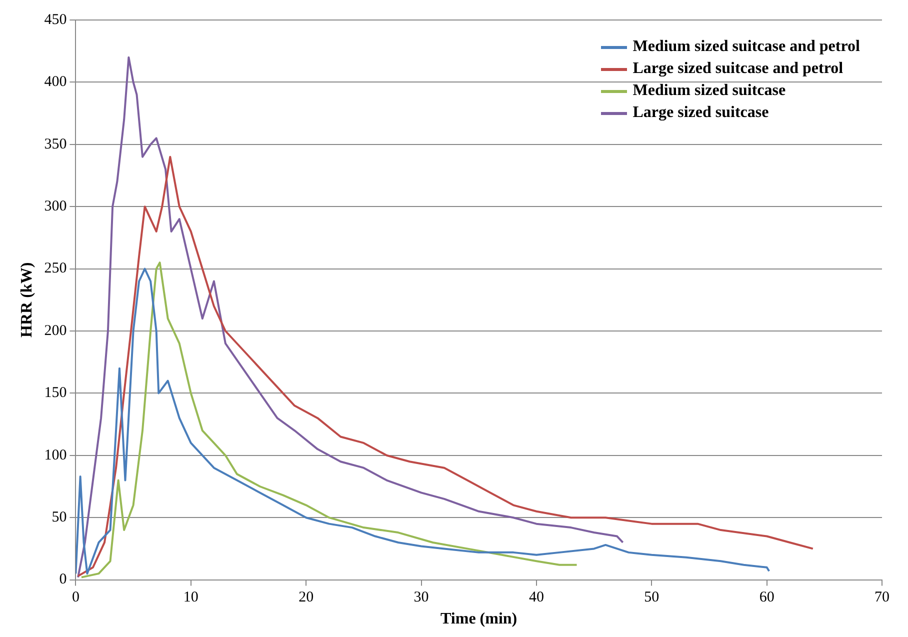 The image size is (908, 637). I want to click on x-tick-label: 70, so click(882, 598).